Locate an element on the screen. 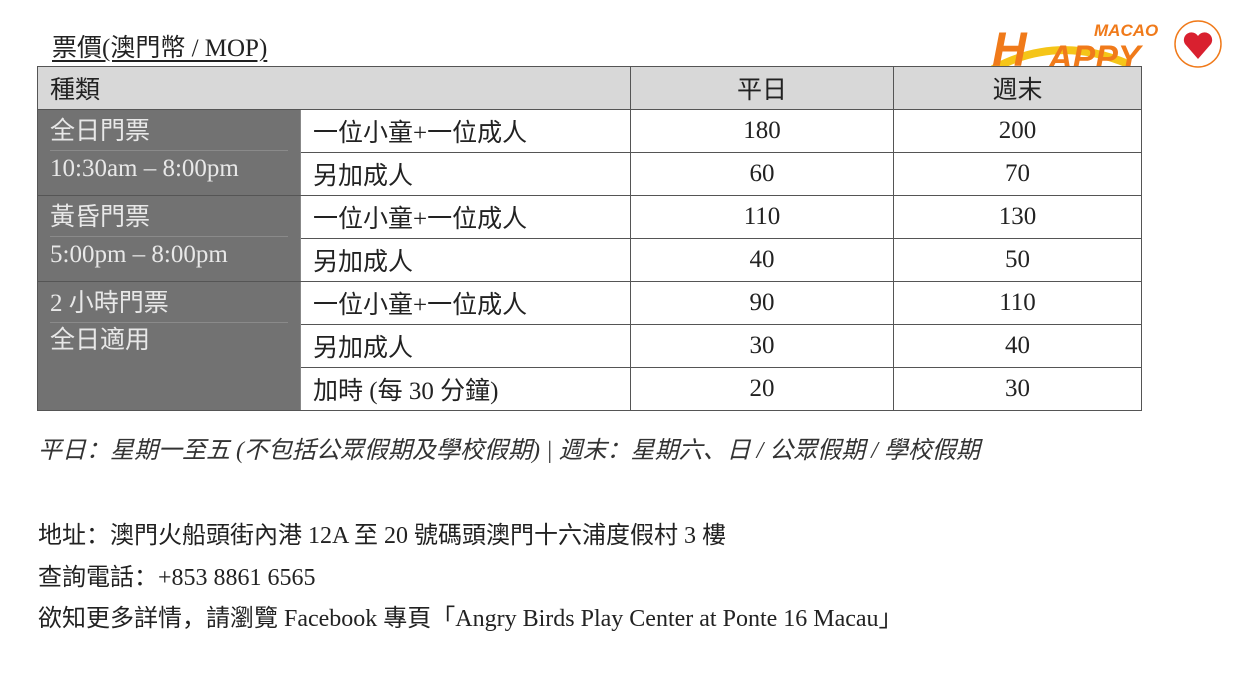 The width and height of the screenshot is (1242, 695). header-weekday: 平日 is located at coordinates (762, 88).